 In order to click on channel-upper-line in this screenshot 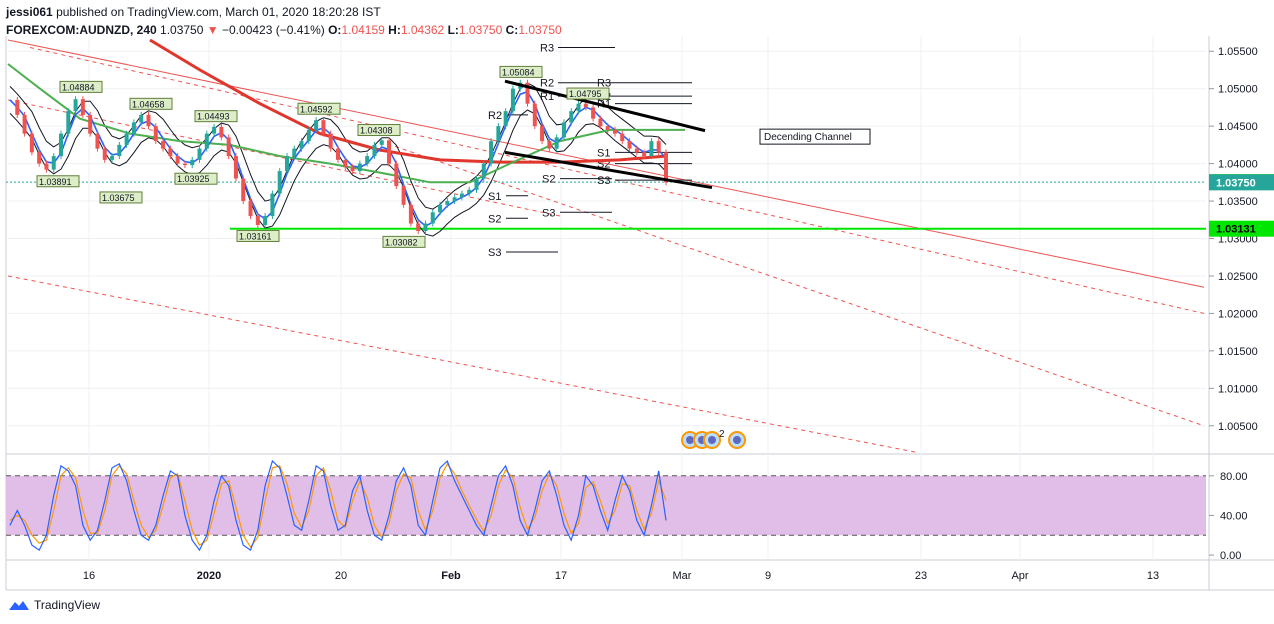, I will do `click(605, 106)`.